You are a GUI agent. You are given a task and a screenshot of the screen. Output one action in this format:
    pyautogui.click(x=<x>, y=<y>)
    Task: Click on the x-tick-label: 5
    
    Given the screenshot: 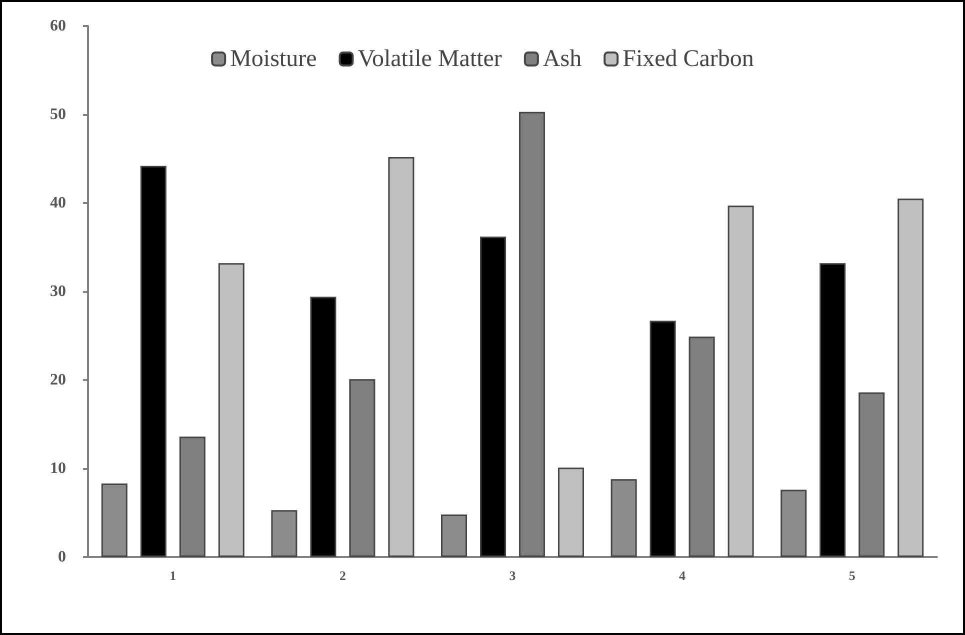 What is the action you would take?
    pyautogui.click(x=852, y=575)
    